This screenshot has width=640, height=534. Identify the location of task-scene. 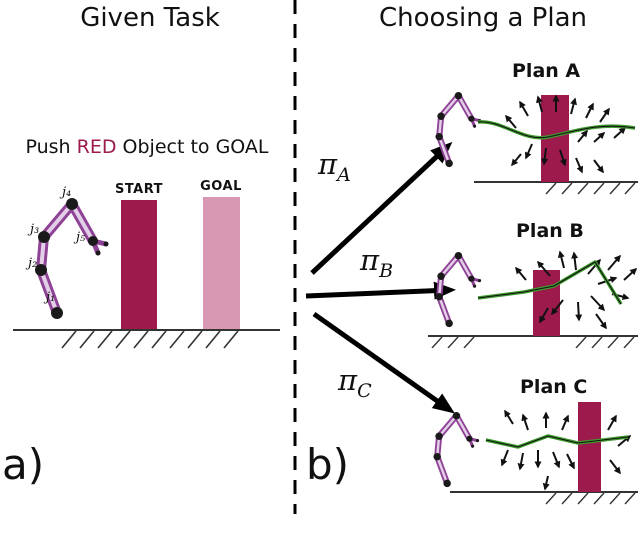
(146, 273).